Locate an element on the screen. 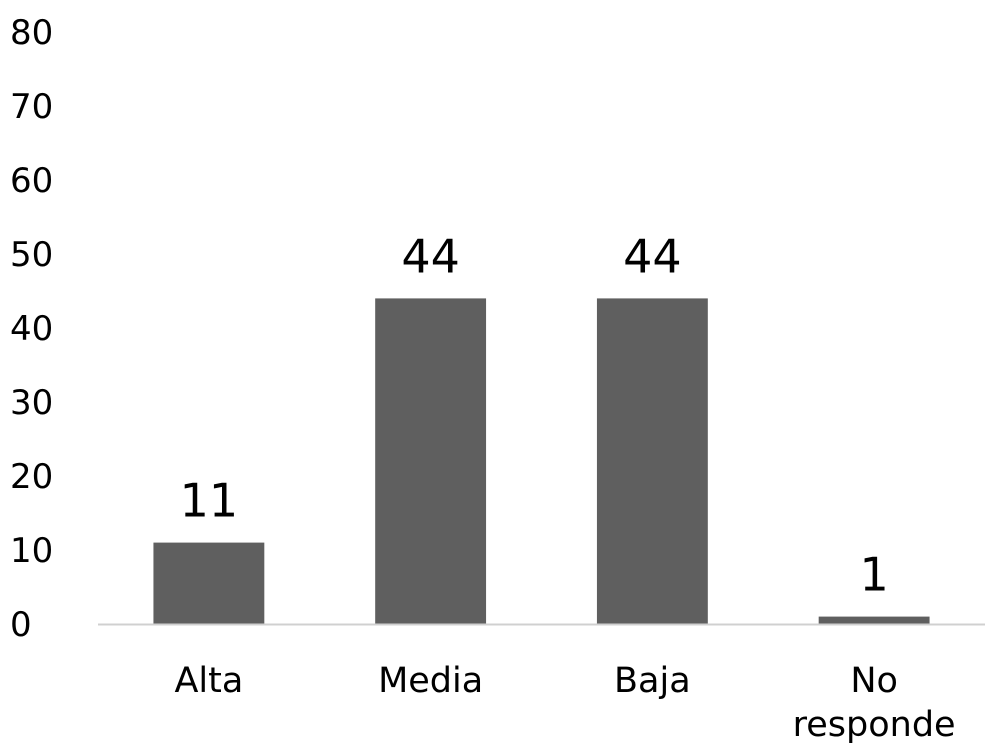  x-category-label: Media is located at coordinates (430, 681).